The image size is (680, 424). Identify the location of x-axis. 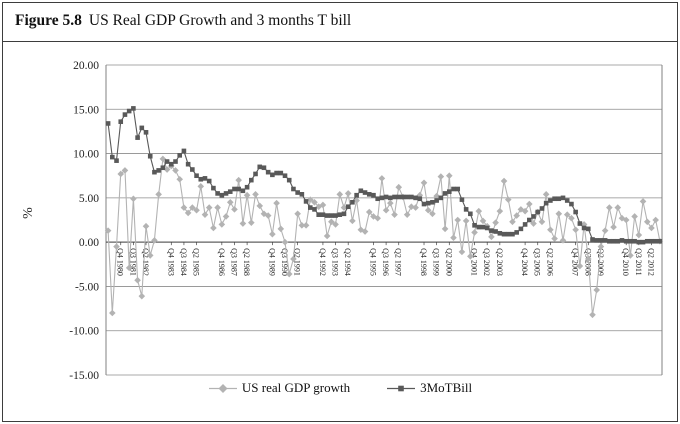
(384, 243).